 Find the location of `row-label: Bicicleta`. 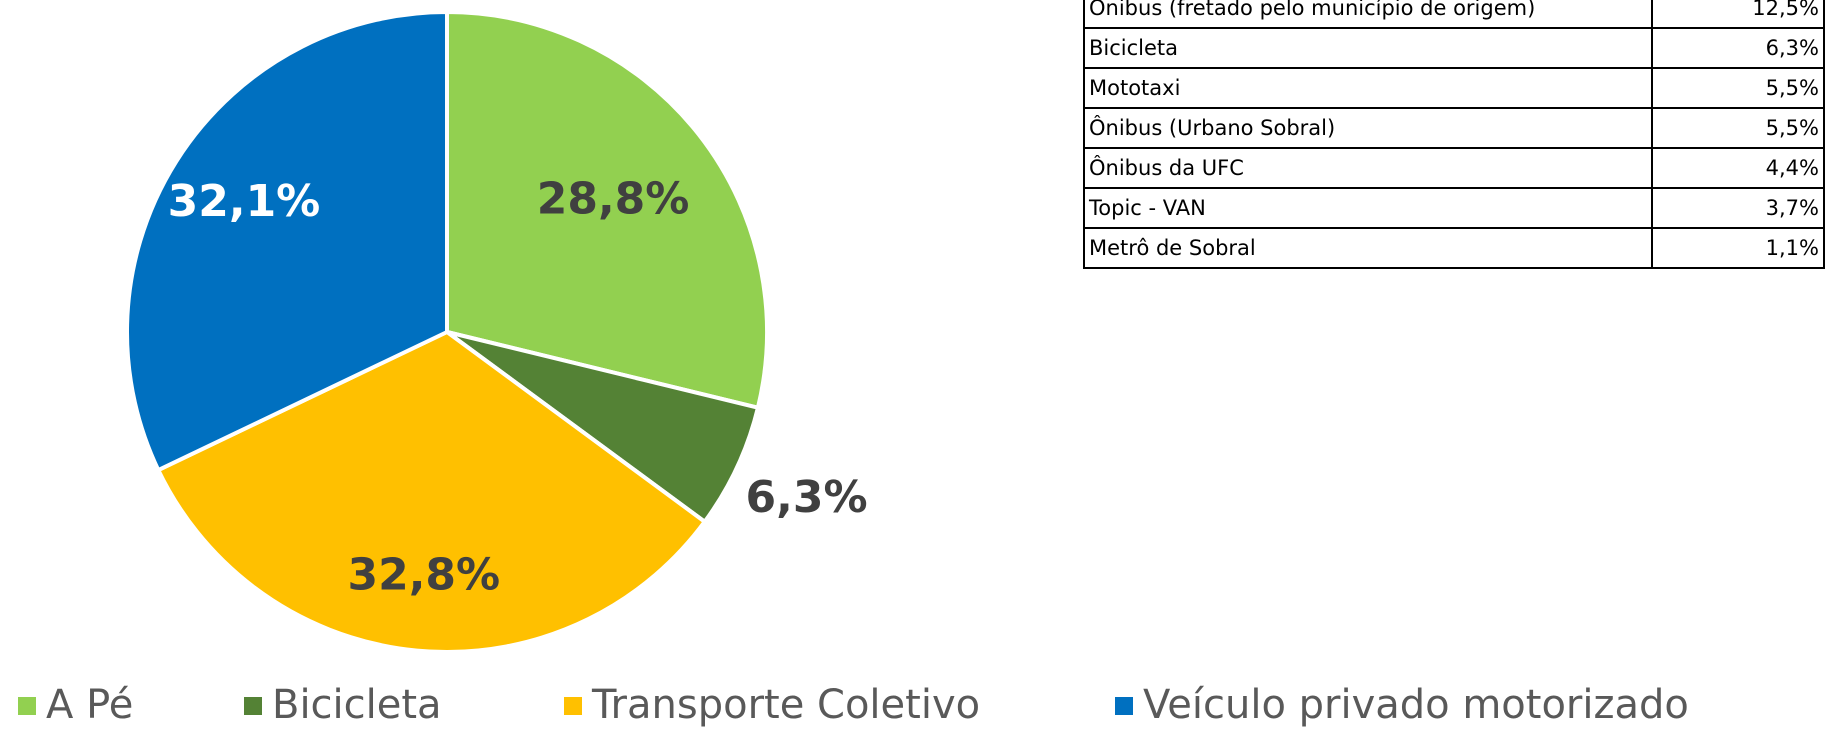

row-label: Bicicleta is located at coordinates (1368, 48).